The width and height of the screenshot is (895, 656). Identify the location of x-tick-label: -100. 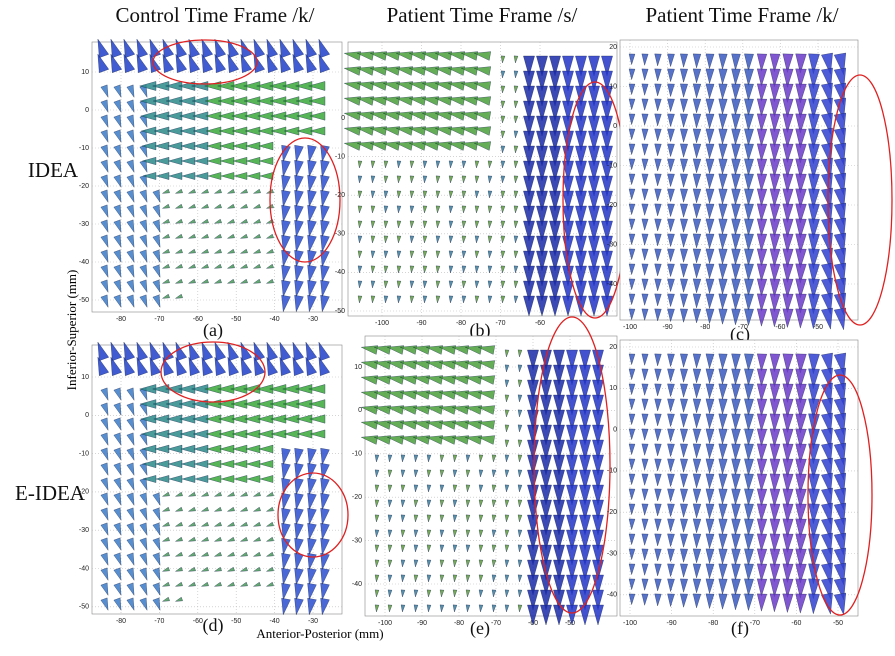
(630, 327).